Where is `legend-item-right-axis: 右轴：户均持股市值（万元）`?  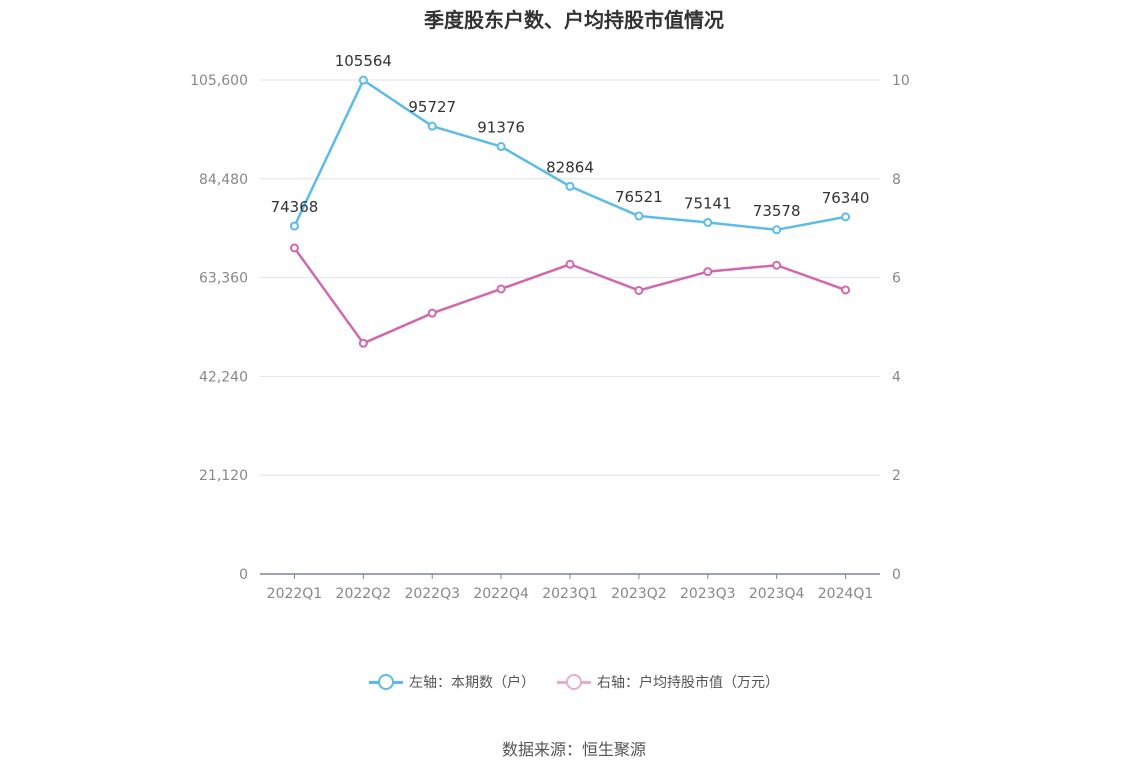 legend-item-right-axis: 右轴：户均持股市值（万元） is located at coordinates (668, 682).